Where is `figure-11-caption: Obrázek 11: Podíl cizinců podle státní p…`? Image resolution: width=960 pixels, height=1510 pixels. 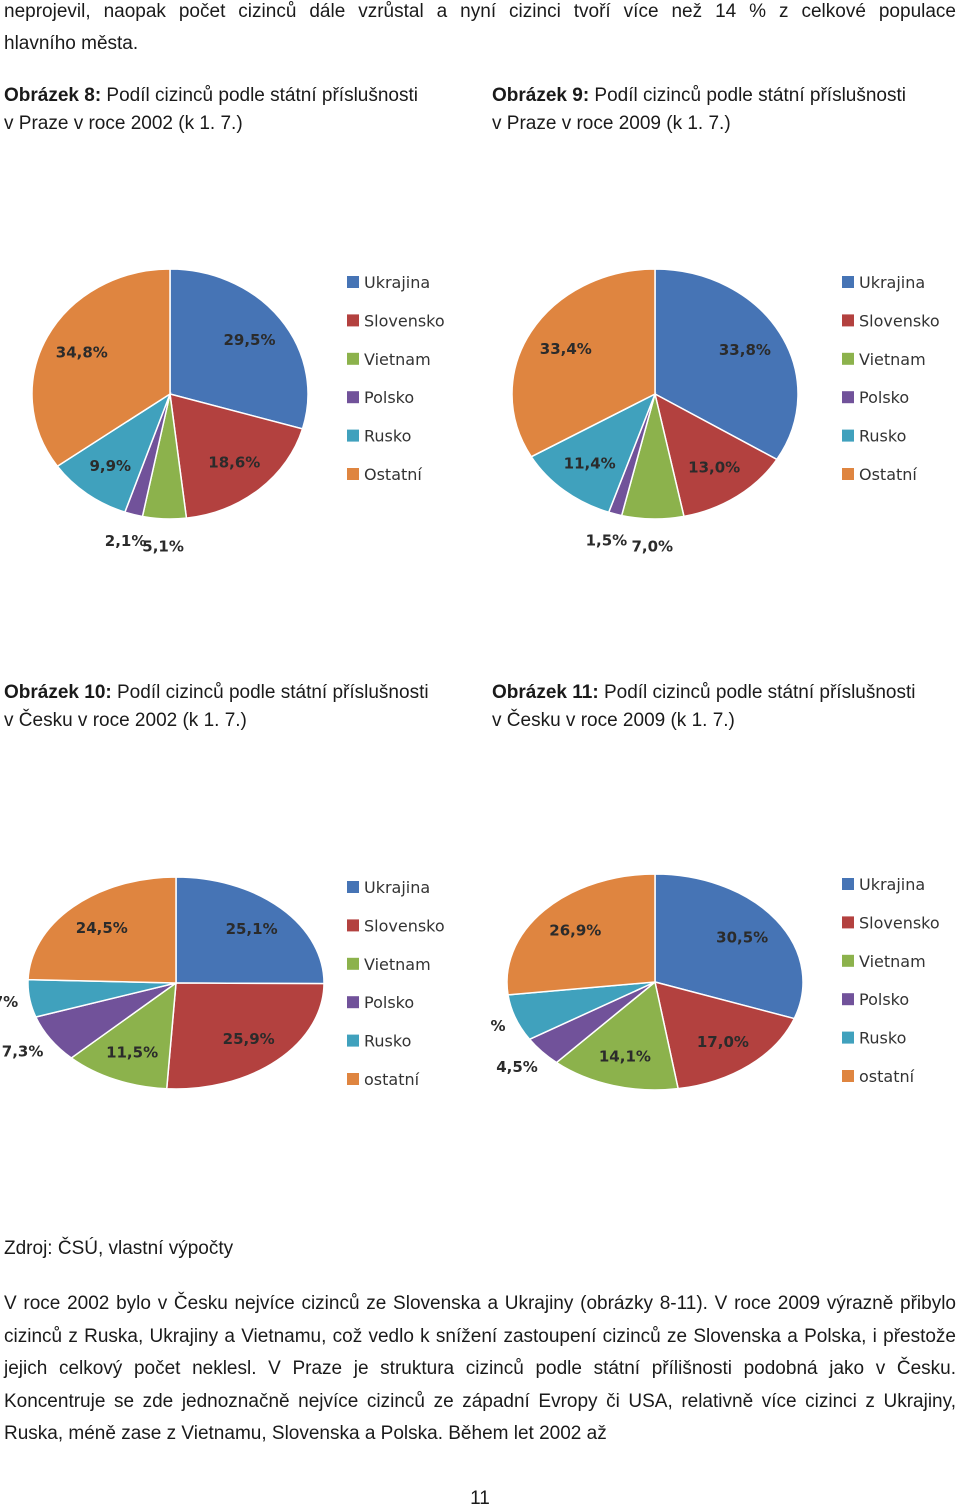
figure-11-caption: Obrázek 11: Podíl cizinců podle státní p… is located at coordinates (726, 707).